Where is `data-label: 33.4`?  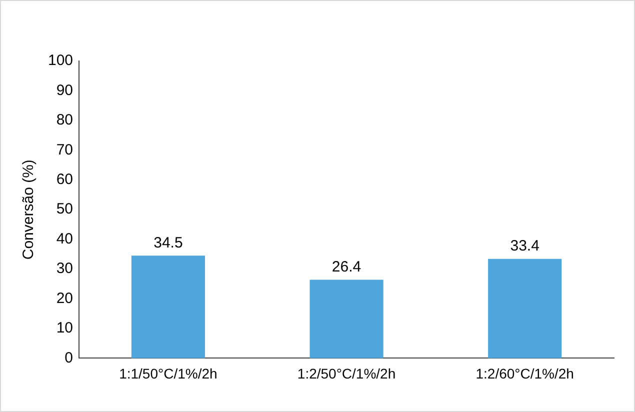 data-label: 33.4 is located at coordinates (525, 246).